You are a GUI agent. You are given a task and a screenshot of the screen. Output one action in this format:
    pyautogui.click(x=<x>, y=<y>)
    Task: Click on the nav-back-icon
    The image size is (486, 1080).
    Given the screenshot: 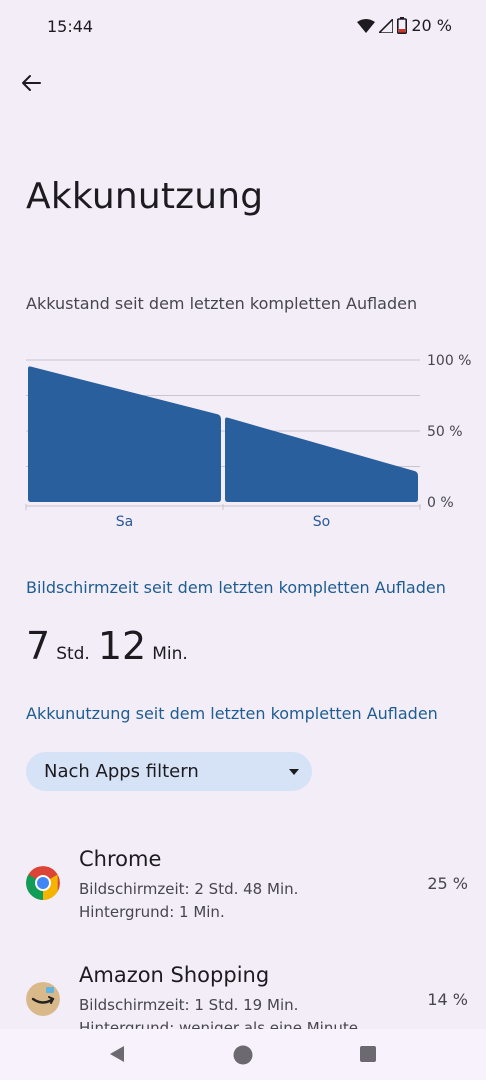 What is the action you would take?
    pyautogui.click(x=117, y=1054)
    